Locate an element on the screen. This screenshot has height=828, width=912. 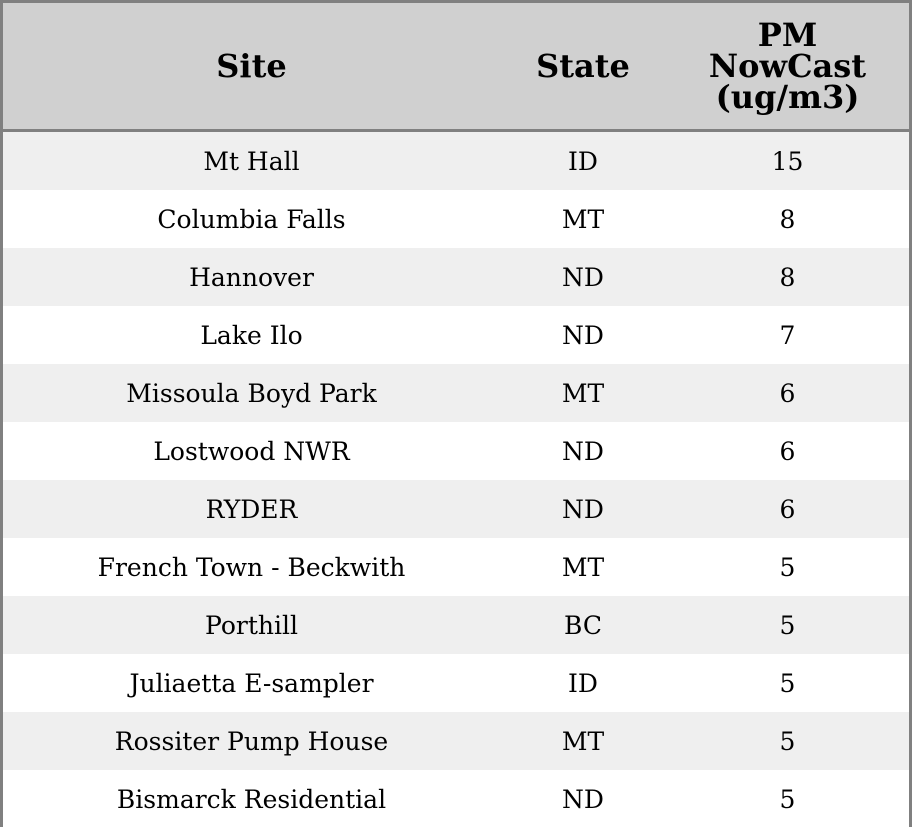
header-state: State is located at coordinates (583, 67).